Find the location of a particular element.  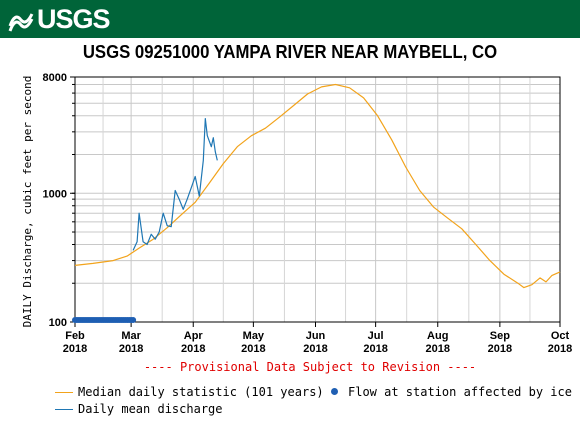

x-tick-label-month: Aug is located at coordinates (437, 336).